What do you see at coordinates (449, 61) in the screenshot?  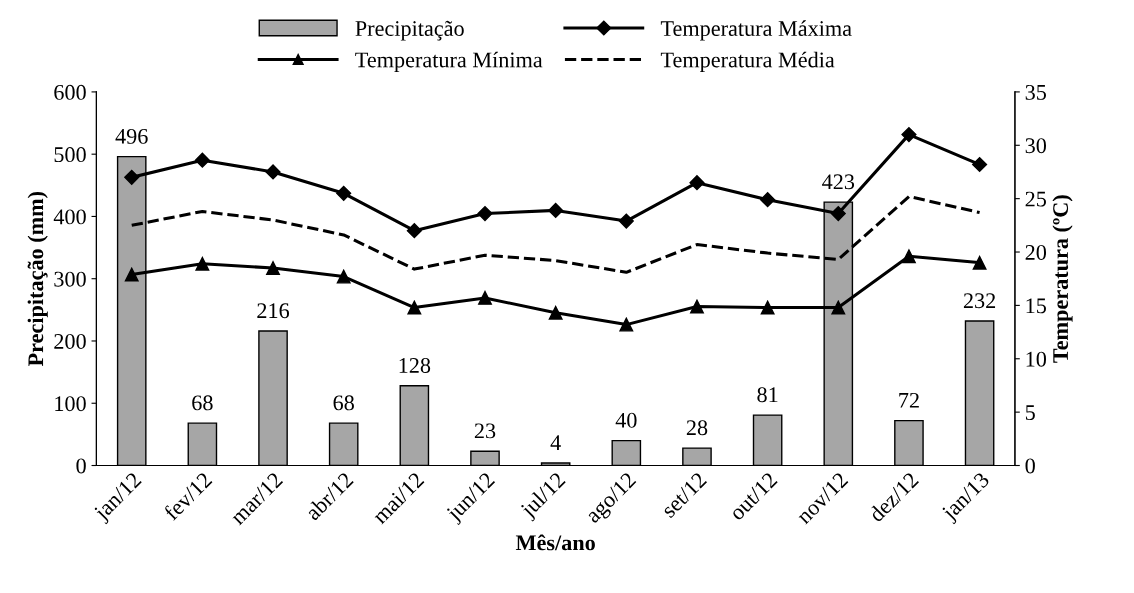 I see `legend-label: Temperatura Mínima` at bounding box center [449, 61].